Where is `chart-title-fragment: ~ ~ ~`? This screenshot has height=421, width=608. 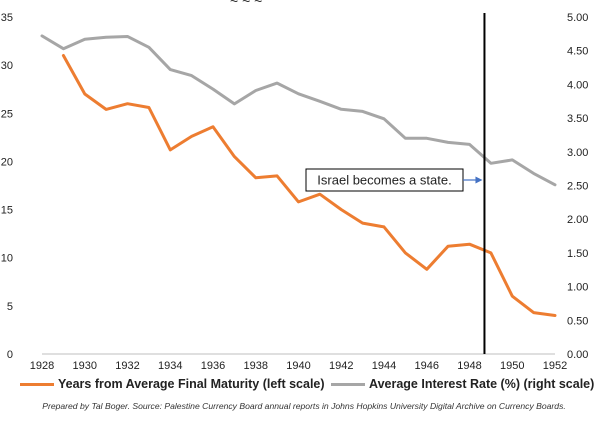
chart-title-fragment: ~ ~ ~ is located at coordinates (246, 4).